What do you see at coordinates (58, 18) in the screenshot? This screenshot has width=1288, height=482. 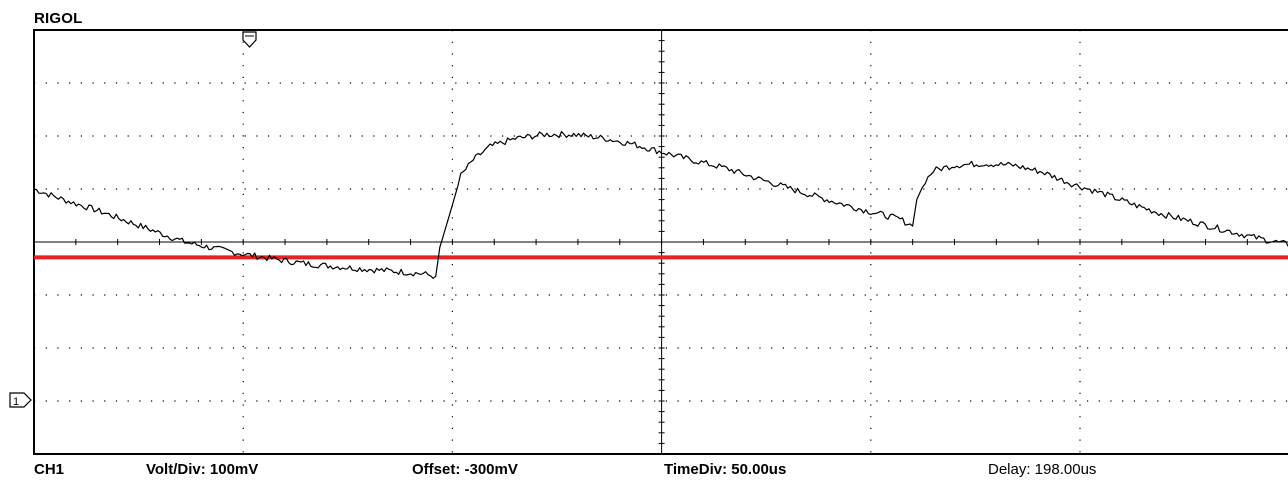 I see `brand-logo-text: RIGOL` at bounding box center [58, 18].